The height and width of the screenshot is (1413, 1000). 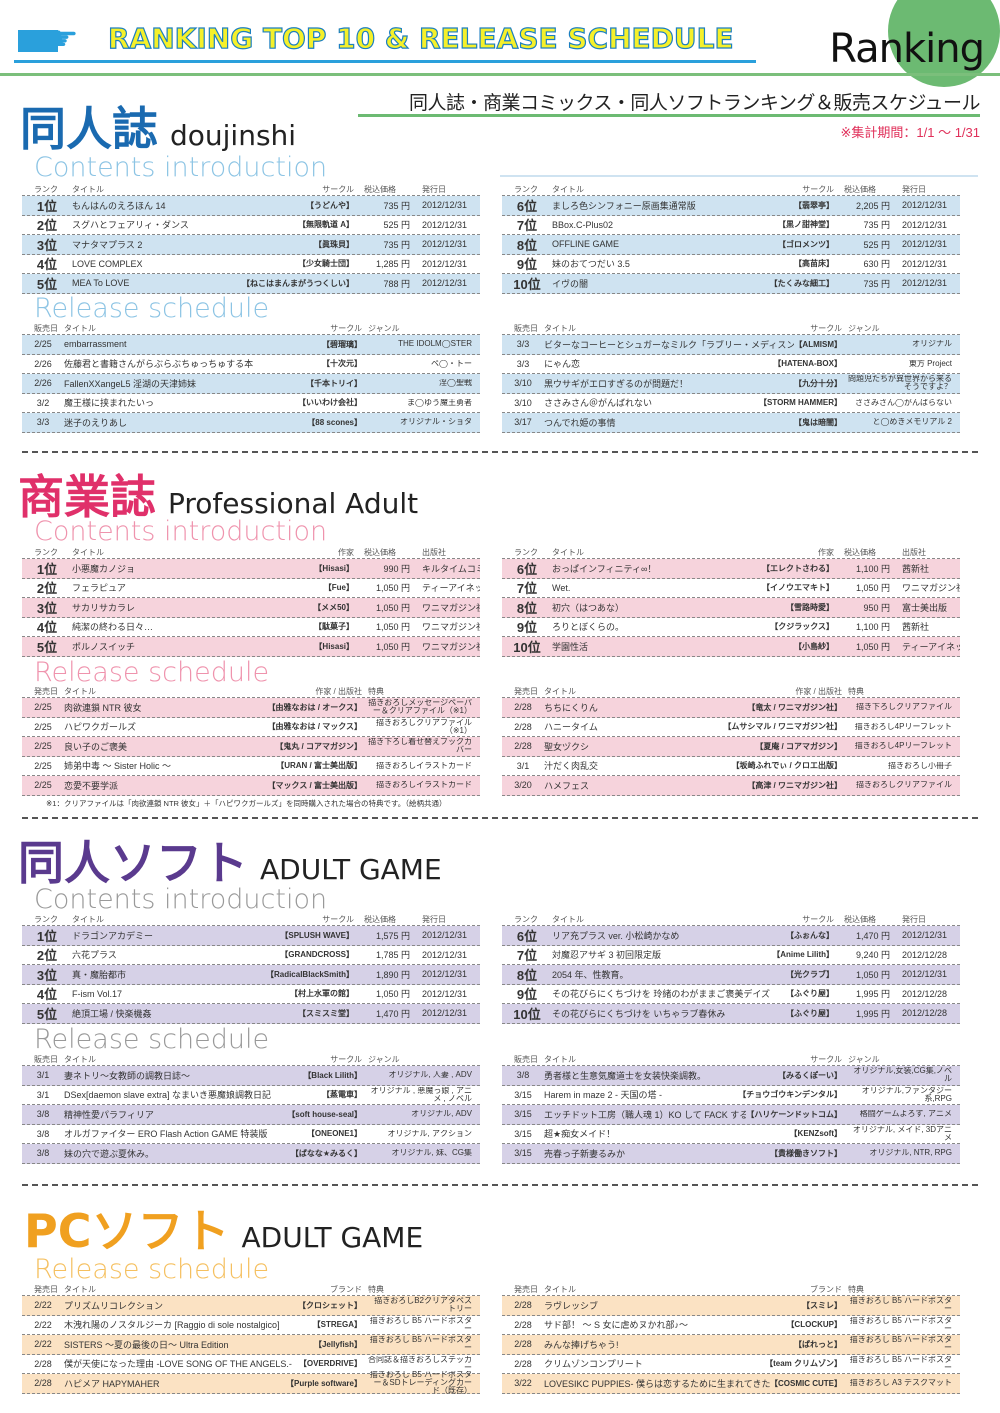 I want to click on title-cell: イヴの闇, so click(x=570, y=283).